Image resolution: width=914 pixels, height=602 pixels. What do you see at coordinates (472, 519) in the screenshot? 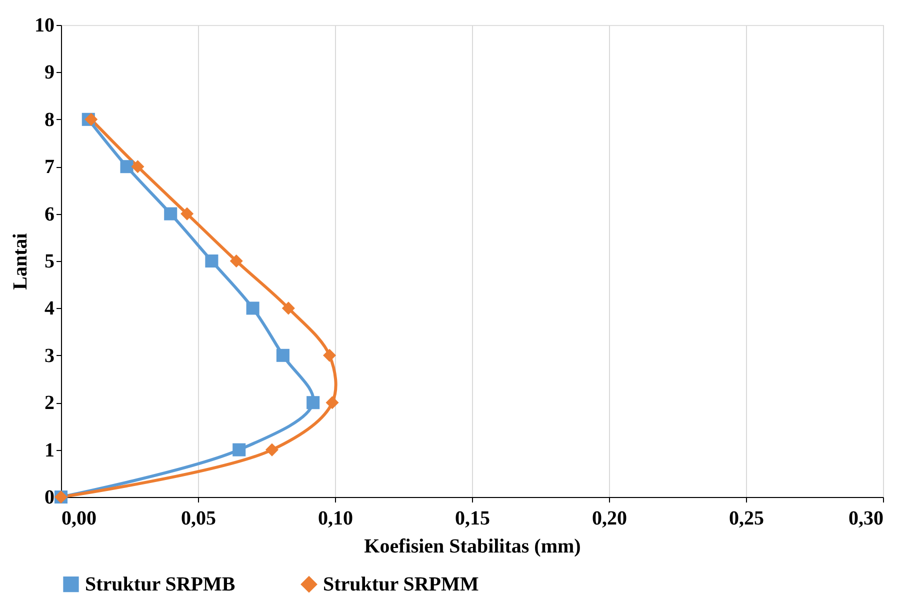
I see `x-tick-label: 0,15` at bounding box center [472, 519].